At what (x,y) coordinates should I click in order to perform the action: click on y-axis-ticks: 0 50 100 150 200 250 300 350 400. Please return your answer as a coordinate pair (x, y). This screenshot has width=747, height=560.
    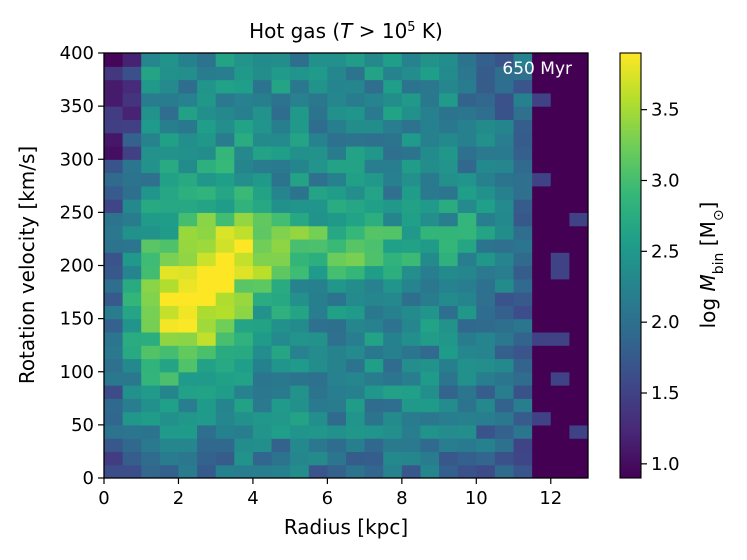
    Looking at the image, I should click on (82, 266).